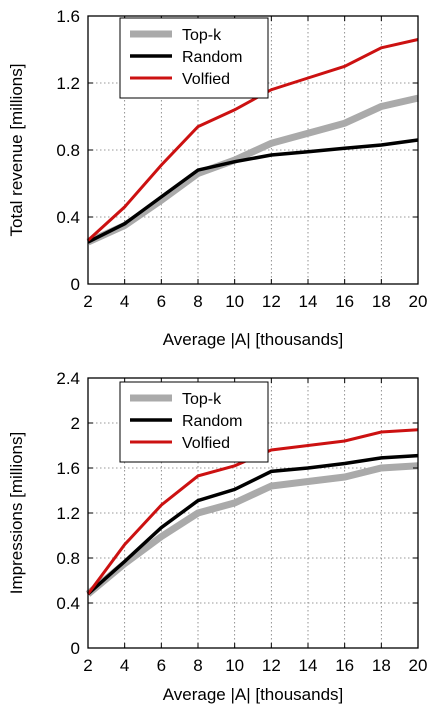  I want to click on y-axis-label: Impressions [millions], so click(16, 513).